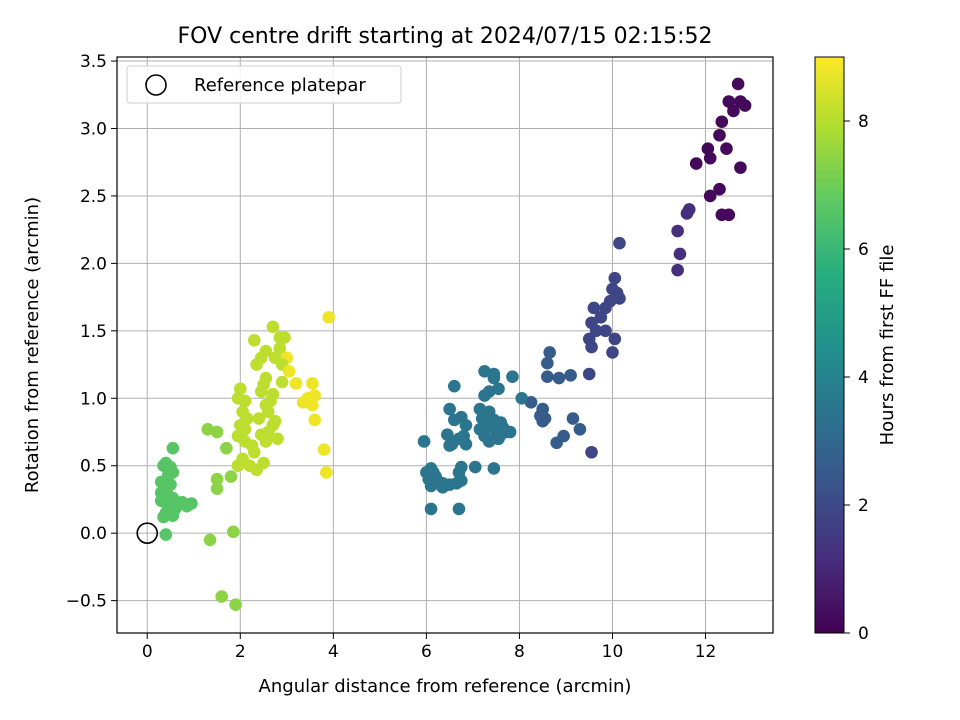 This screenshot has height=720, width=960. What do you see at coordinates (445, 686) in the screenshot?
I see `x-axis-label: Angular distance from reference (arcmin)` at bounding box center [445, 686].